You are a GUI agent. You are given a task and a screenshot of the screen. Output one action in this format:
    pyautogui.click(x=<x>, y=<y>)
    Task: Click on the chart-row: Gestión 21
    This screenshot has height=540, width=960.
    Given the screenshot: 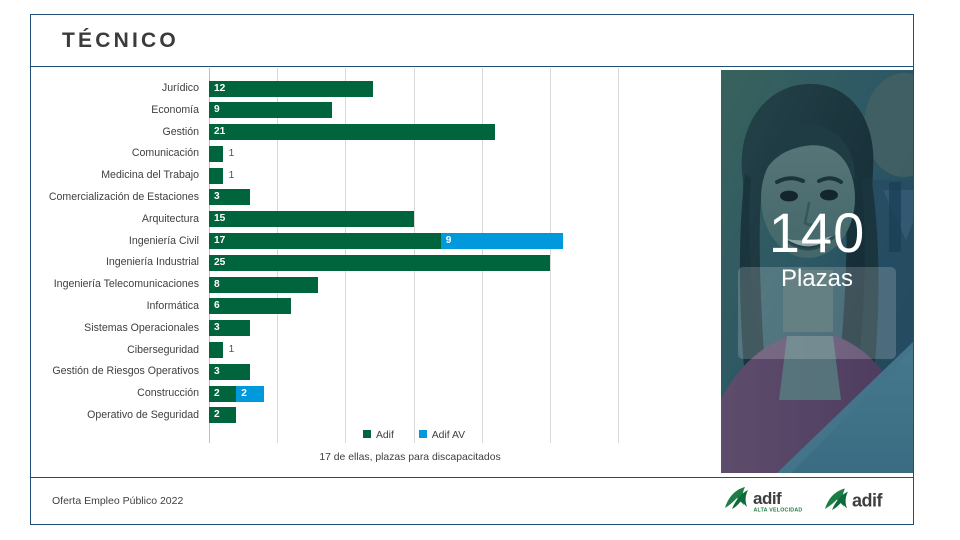 What is the action you would take?
    pyautogui.click(x=375, y=133)
    